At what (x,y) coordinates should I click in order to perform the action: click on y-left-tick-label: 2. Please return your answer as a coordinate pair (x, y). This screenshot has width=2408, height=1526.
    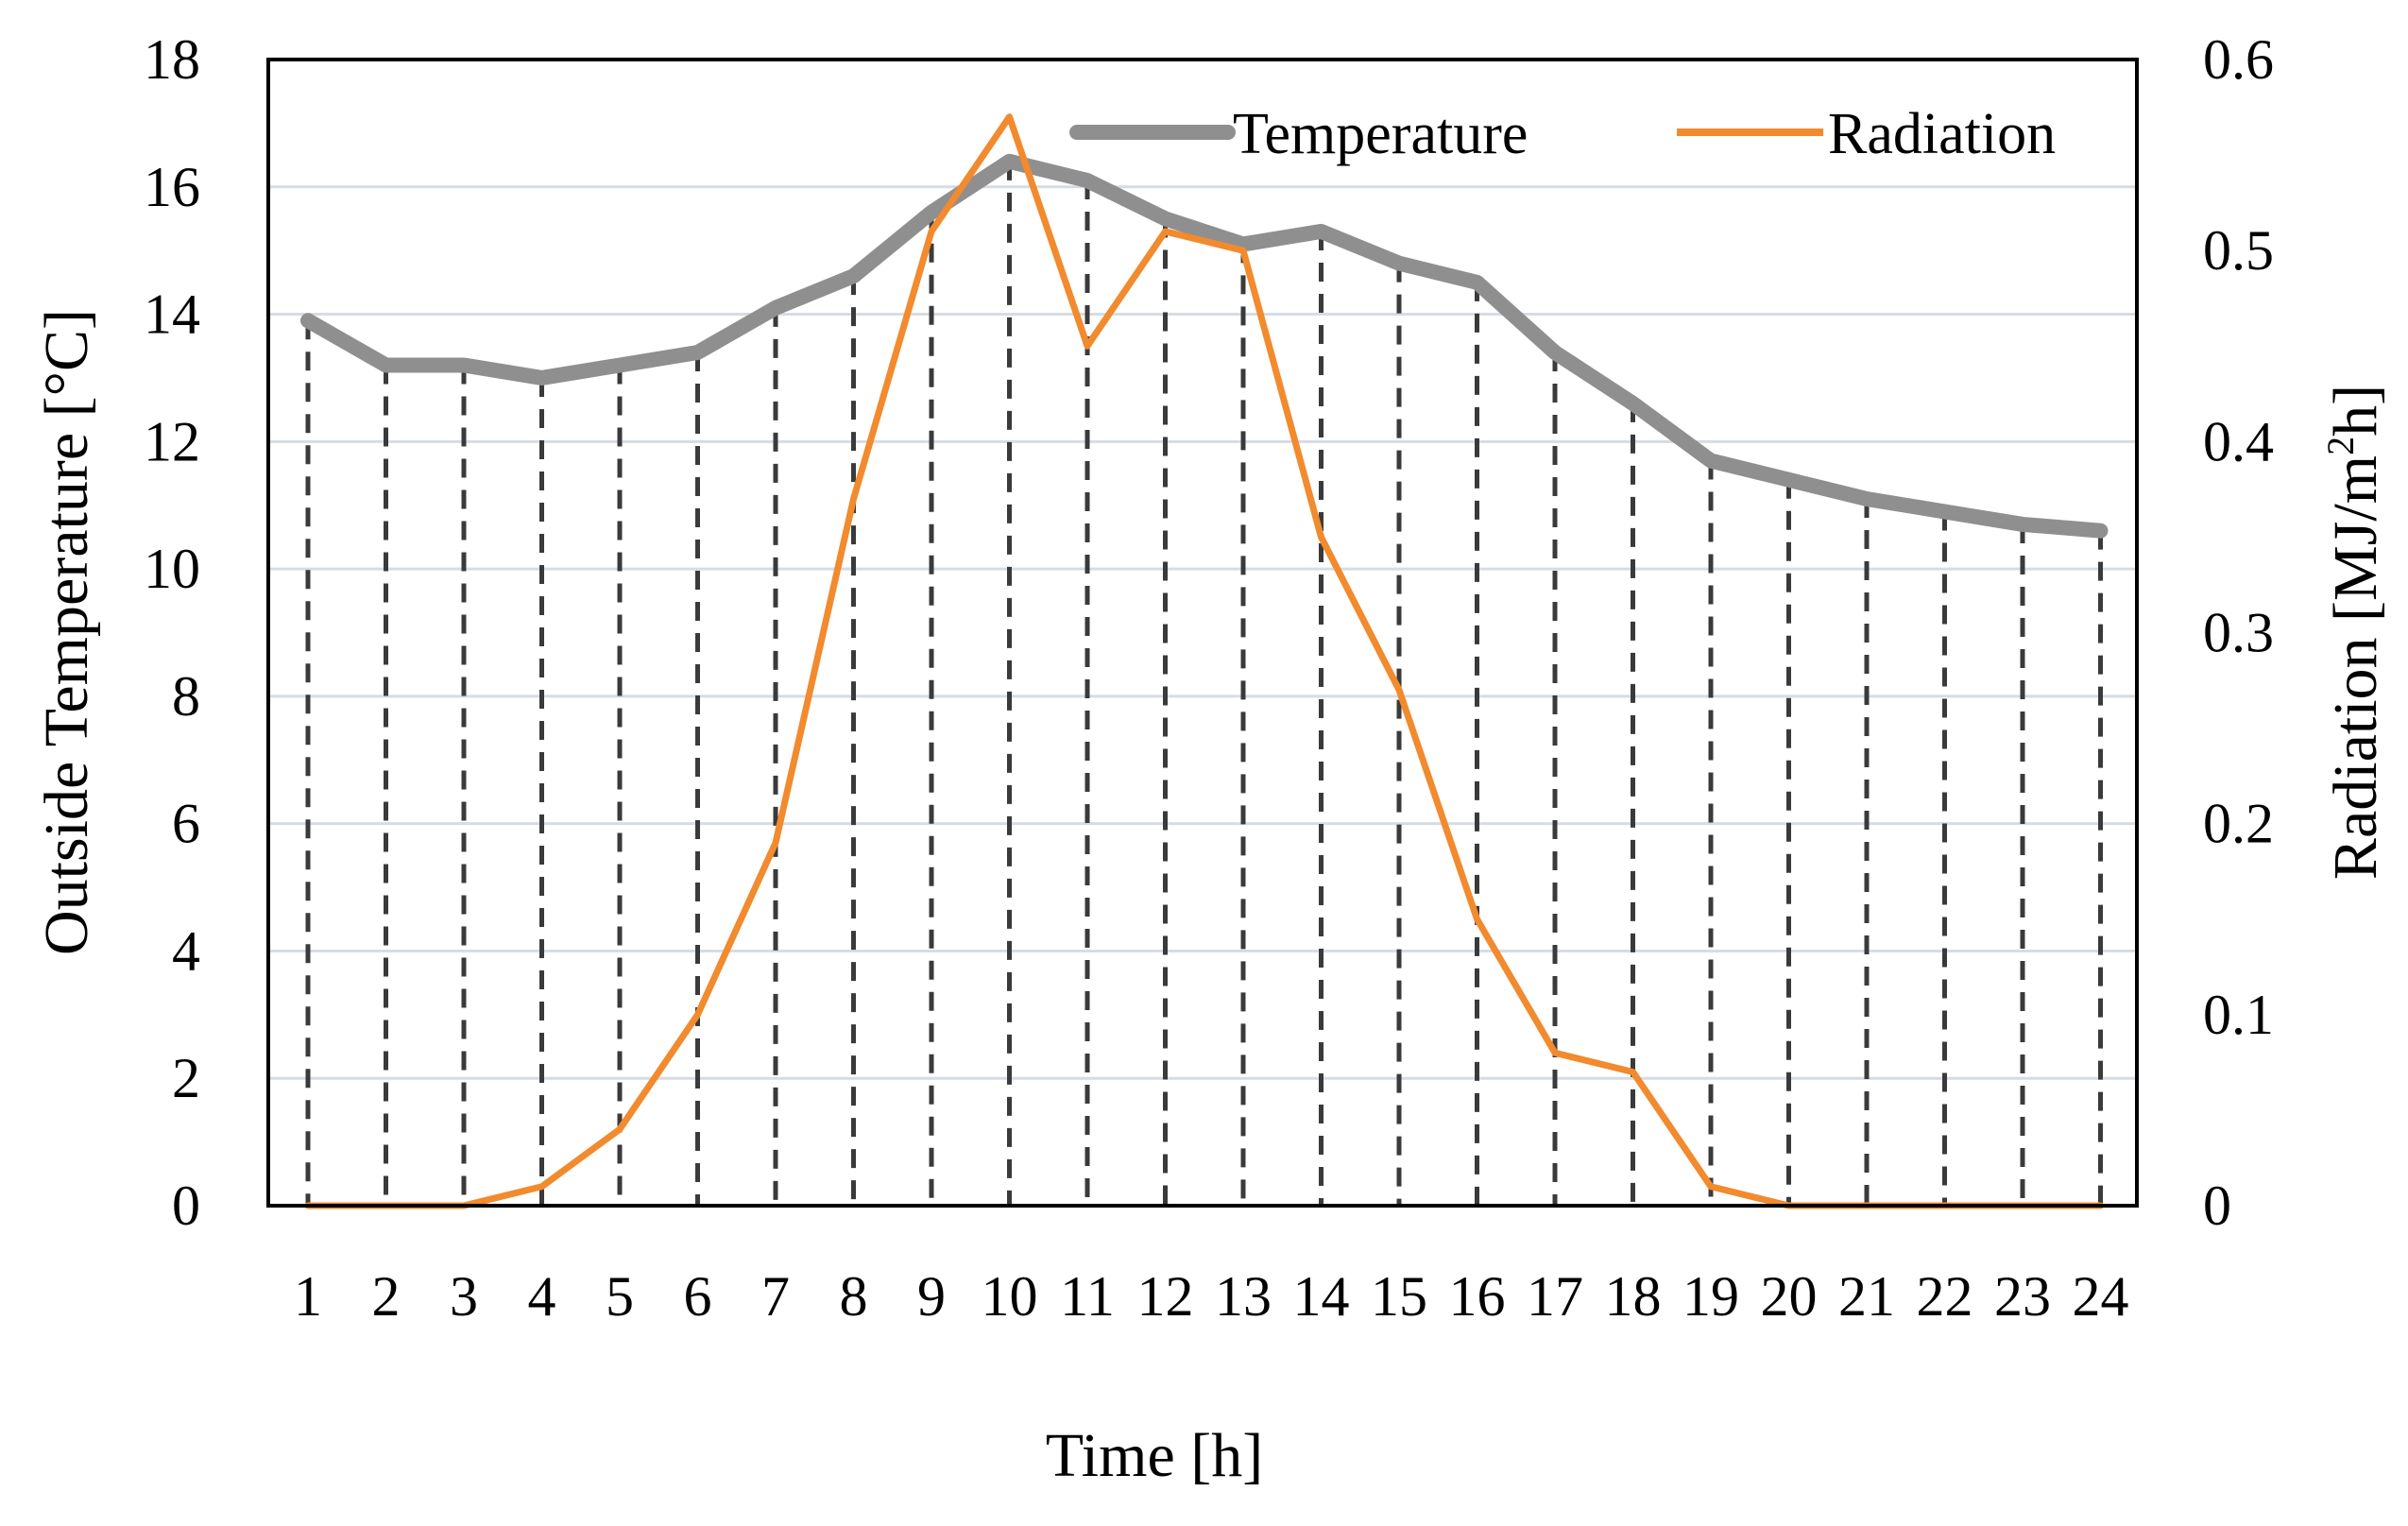
    Looking at the image, I should click on (186, 1078).